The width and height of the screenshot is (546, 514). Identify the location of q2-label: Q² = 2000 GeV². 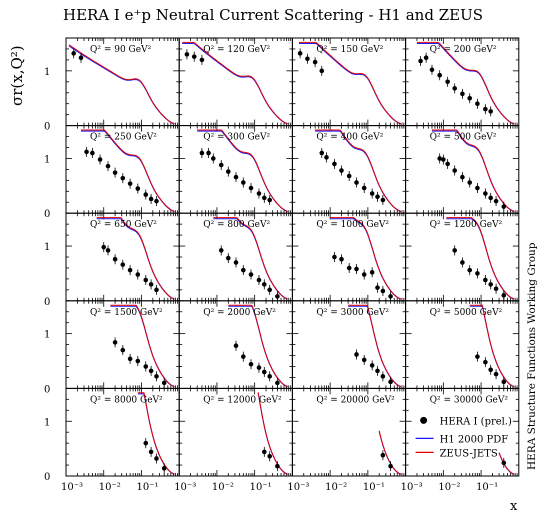
(239, 313).